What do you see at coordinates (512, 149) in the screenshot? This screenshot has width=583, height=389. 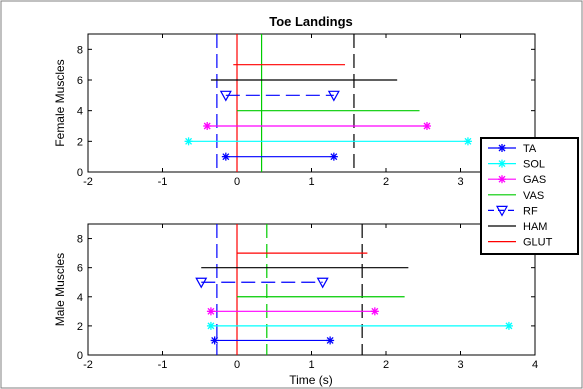 I see `legend-item-ta: TA` at bounding box center [512, 149].